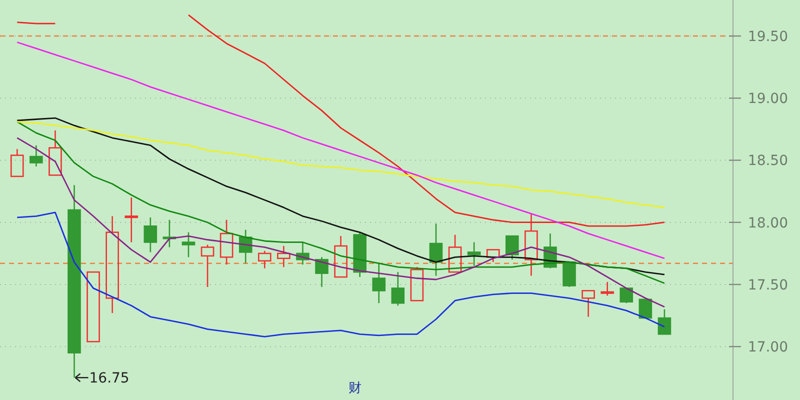 This screenshot has height=400, width=800. Describe the element at coordinates (768, 223) in the screenshot. I see `y-tick-label: 18.00` at that location.